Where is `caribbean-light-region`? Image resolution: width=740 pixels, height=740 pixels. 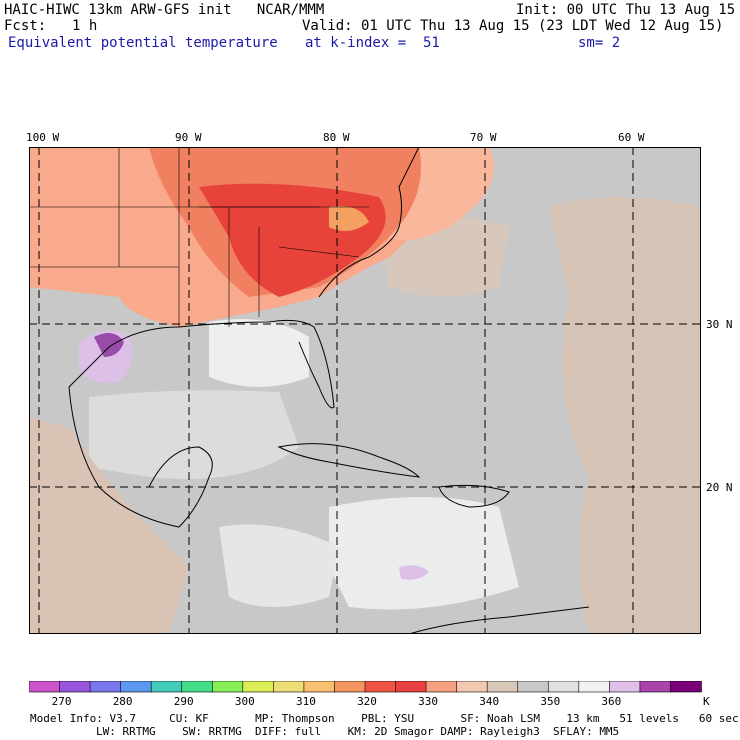
caribbean-light-region is located at coordinates (424, 553).